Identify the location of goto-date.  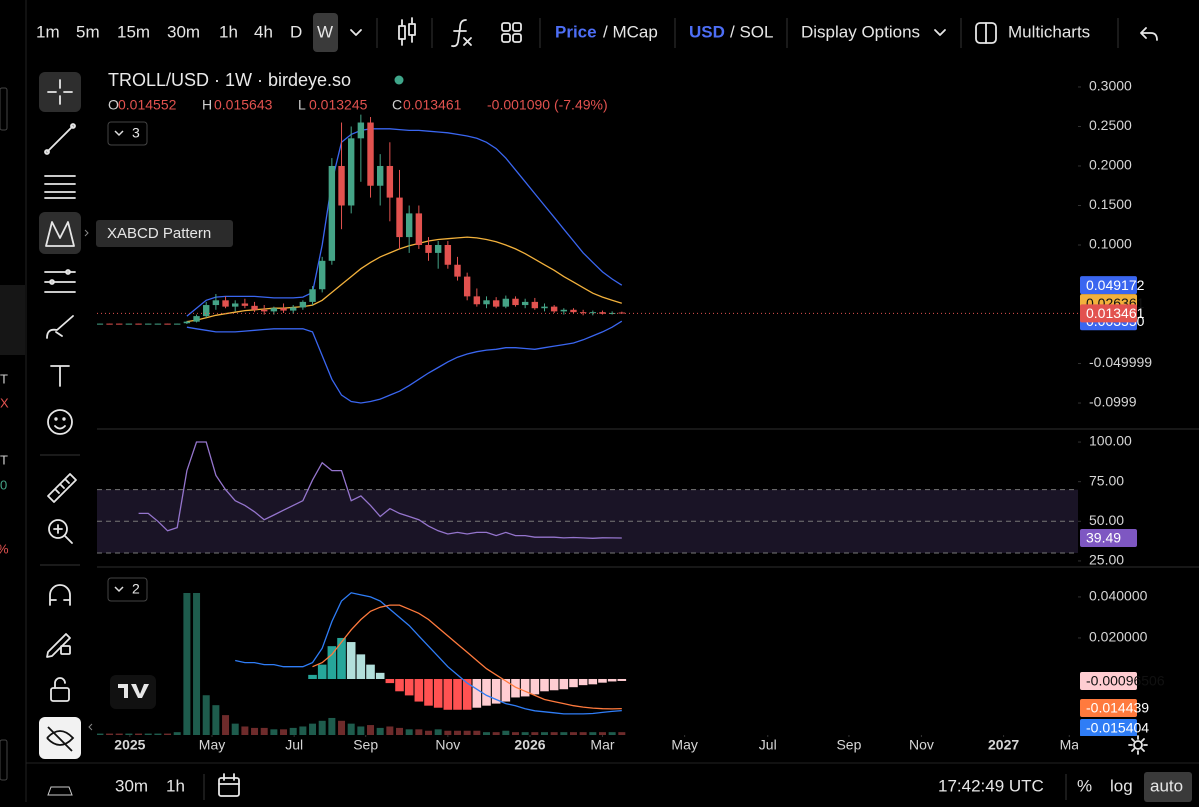
(229, 785).